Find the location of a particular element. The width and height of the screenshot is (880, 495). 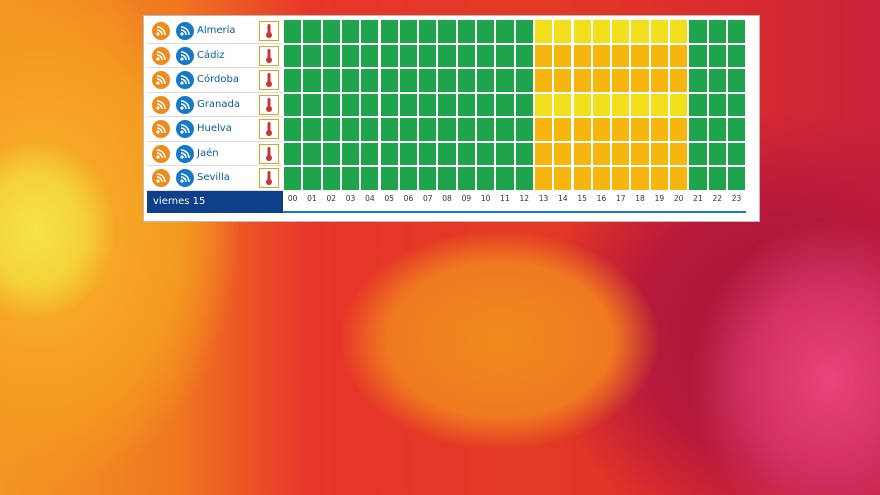

hour-label: 13 is located at coordinates (543, 198).